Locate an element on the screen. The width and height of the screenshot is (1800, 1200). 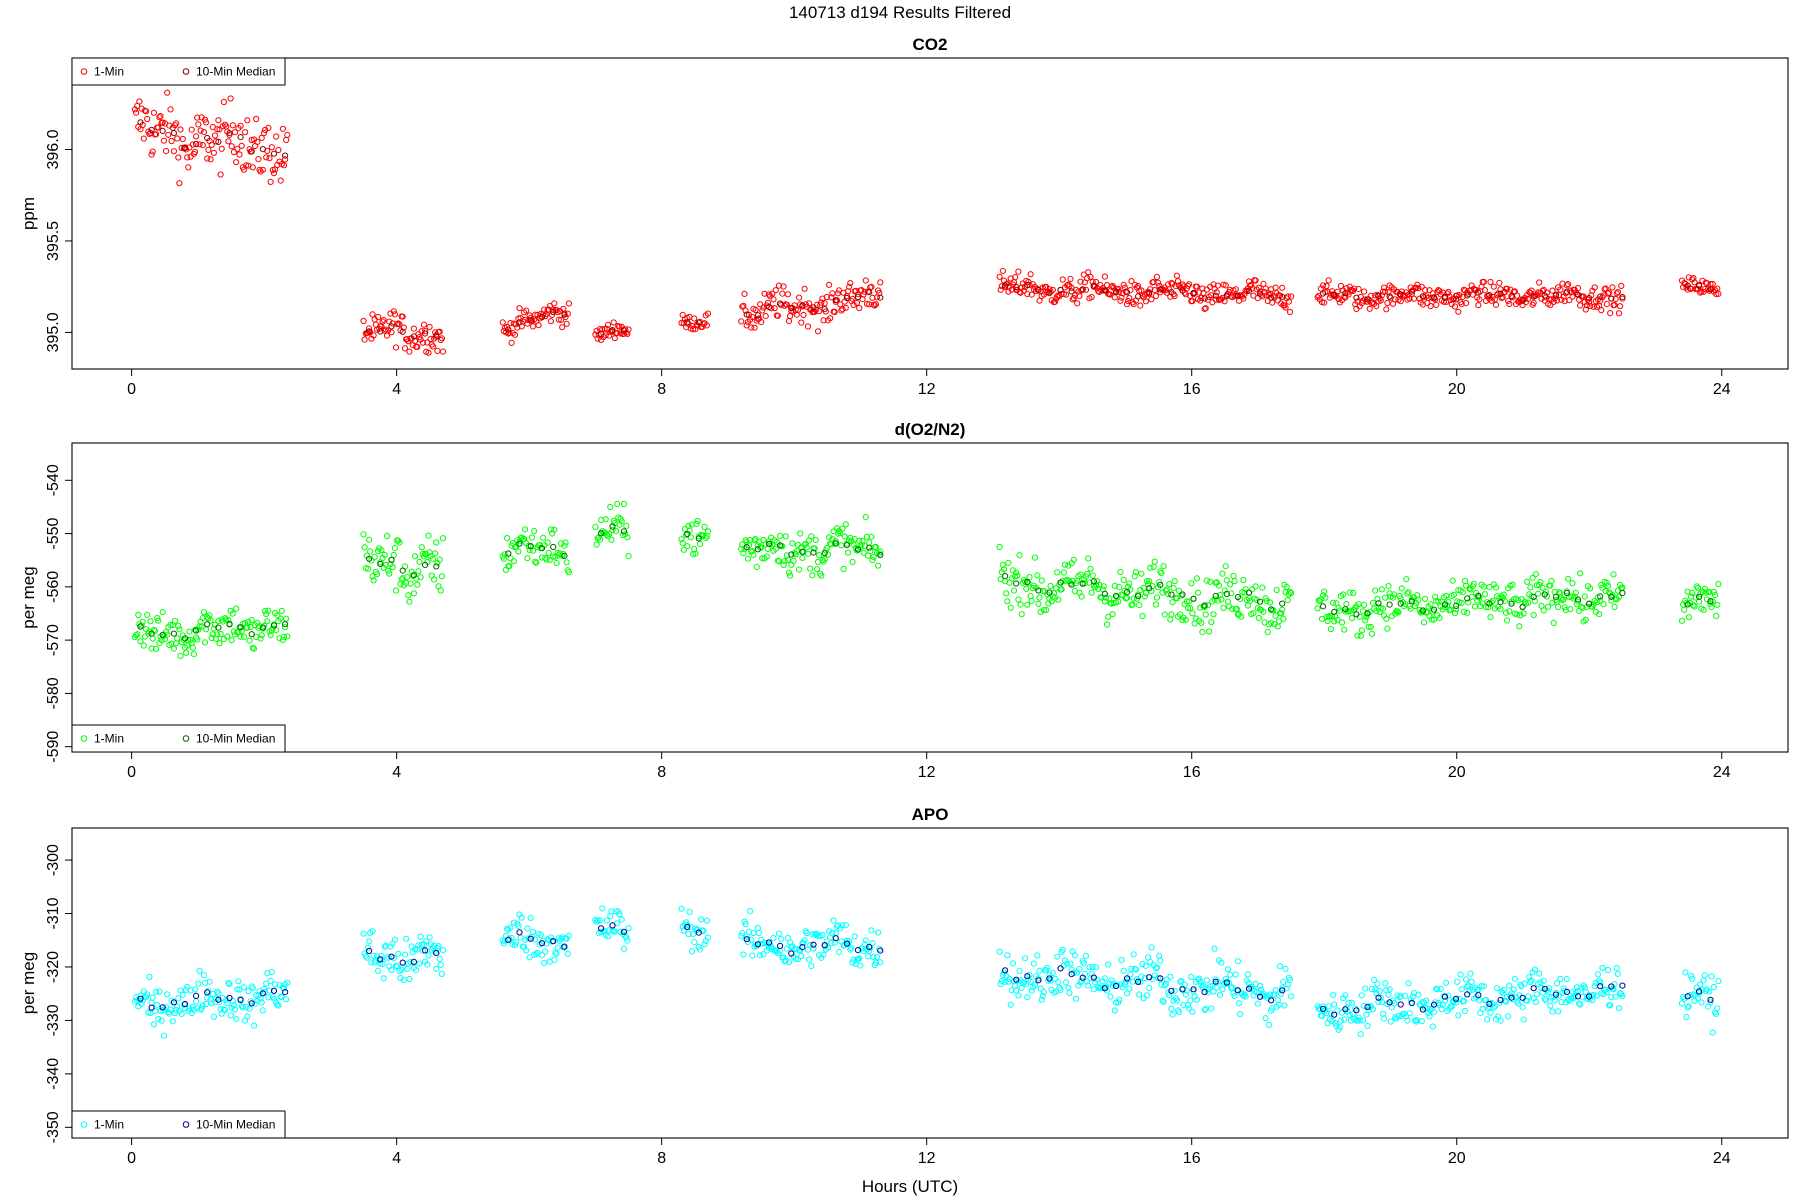
legend-box is located at coordinates (178, 738).